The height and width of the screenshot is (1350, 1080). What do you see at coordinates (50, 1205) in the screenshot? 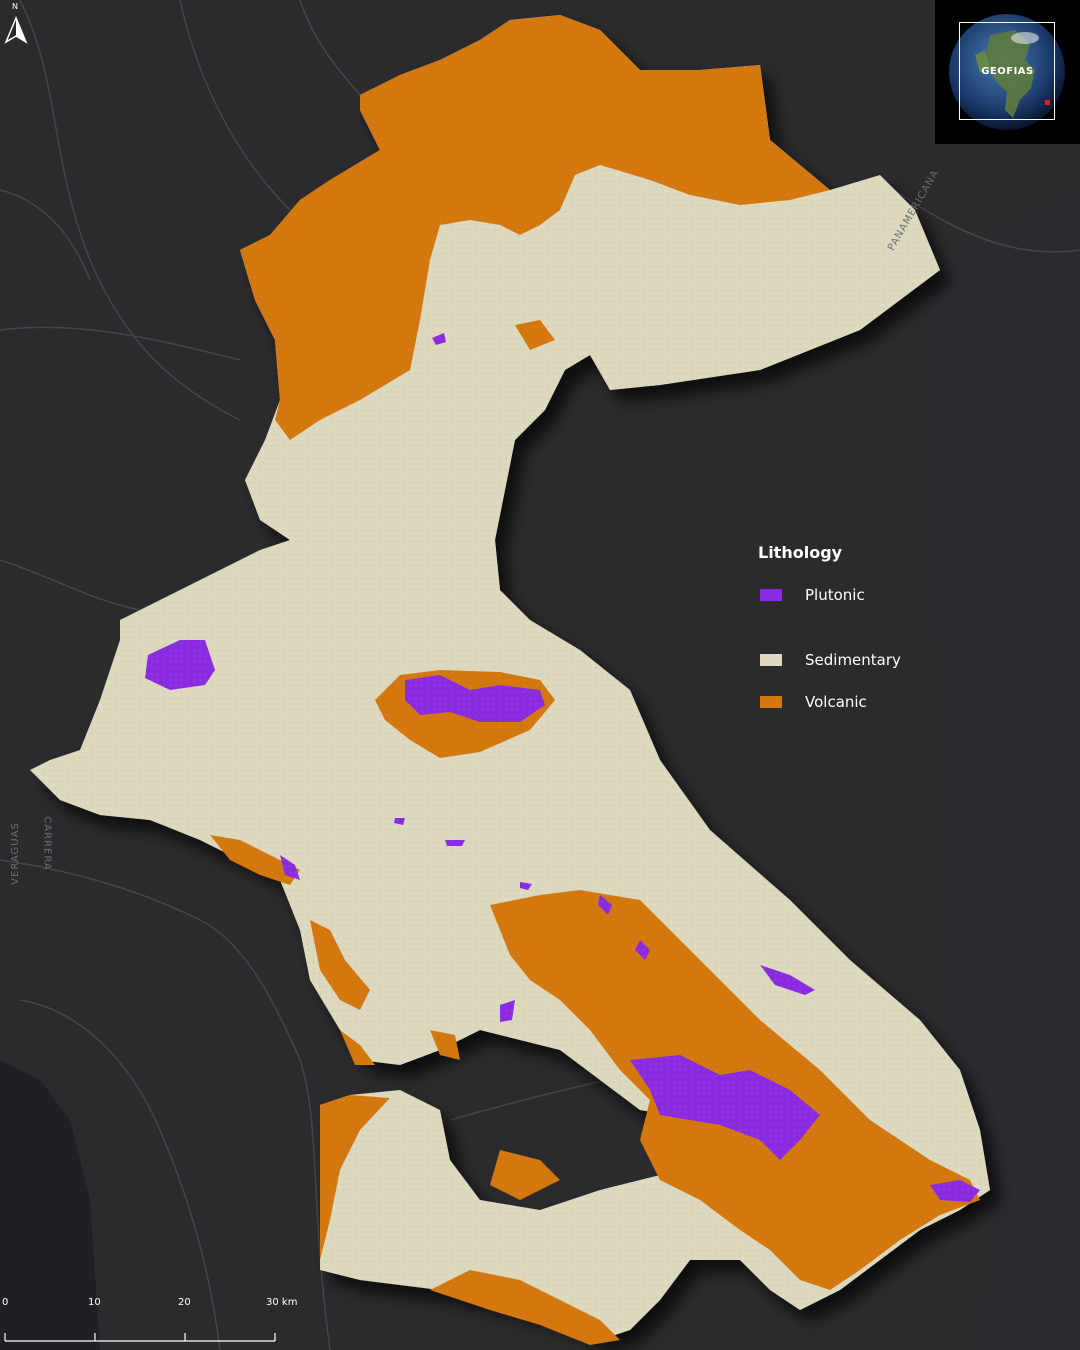
I see `sea-area` at bounding box center [50, 1205].